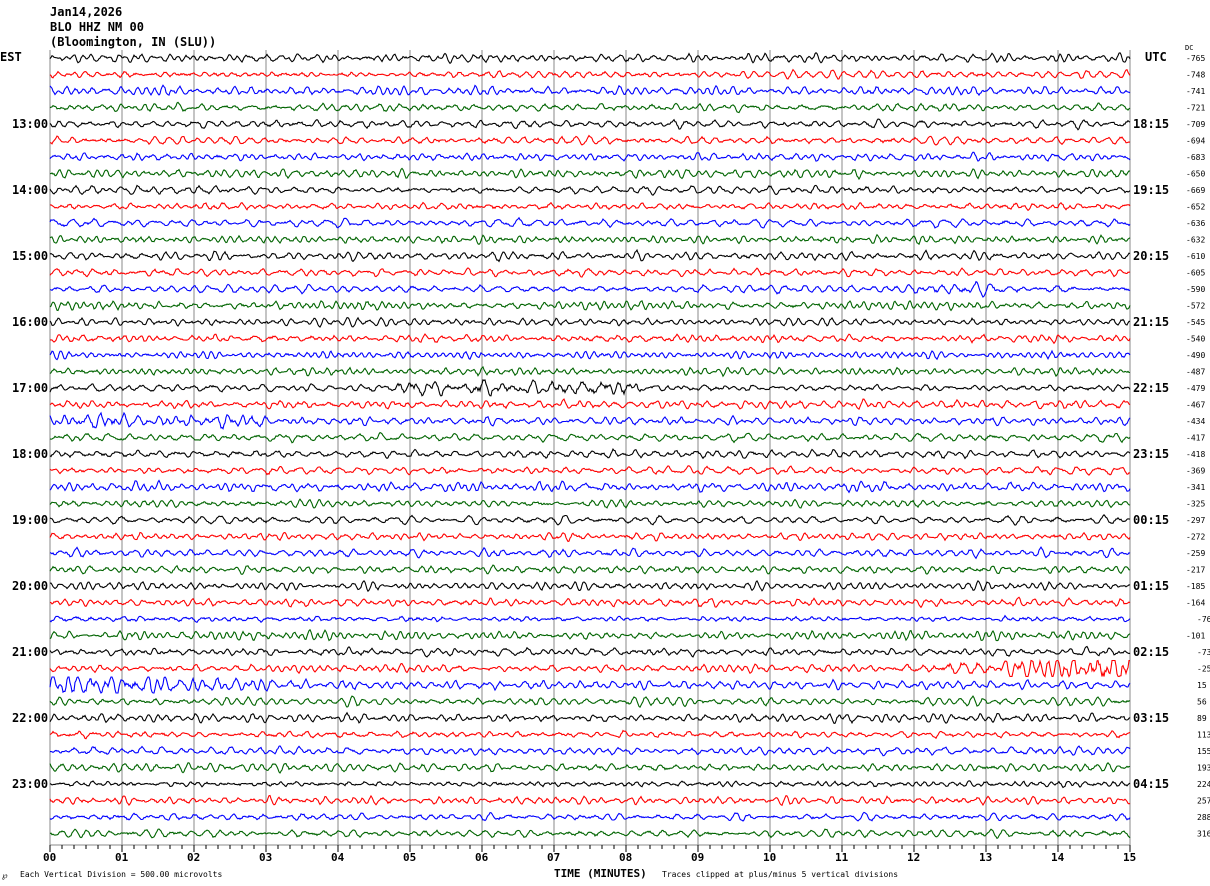 The height and width of the screenshot is (886, 1210). What do you see at coordinates (482, 857) in the screenshot?
I see `x-tick-label: 06` at bounding box center [482, 857].